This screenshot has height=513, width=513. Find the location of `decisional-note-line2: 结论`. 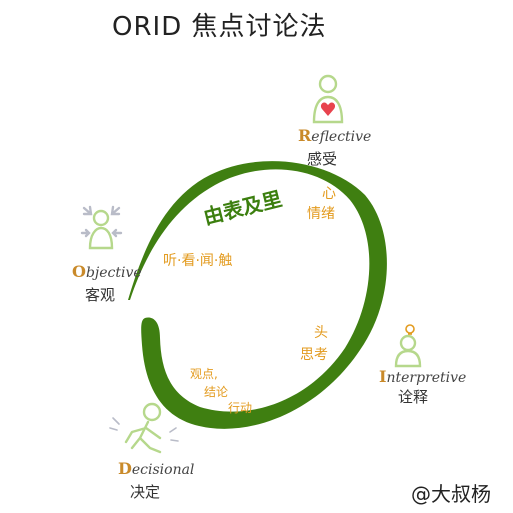

decisional-note-line2: 结论 is located at coordinates (216, 392).